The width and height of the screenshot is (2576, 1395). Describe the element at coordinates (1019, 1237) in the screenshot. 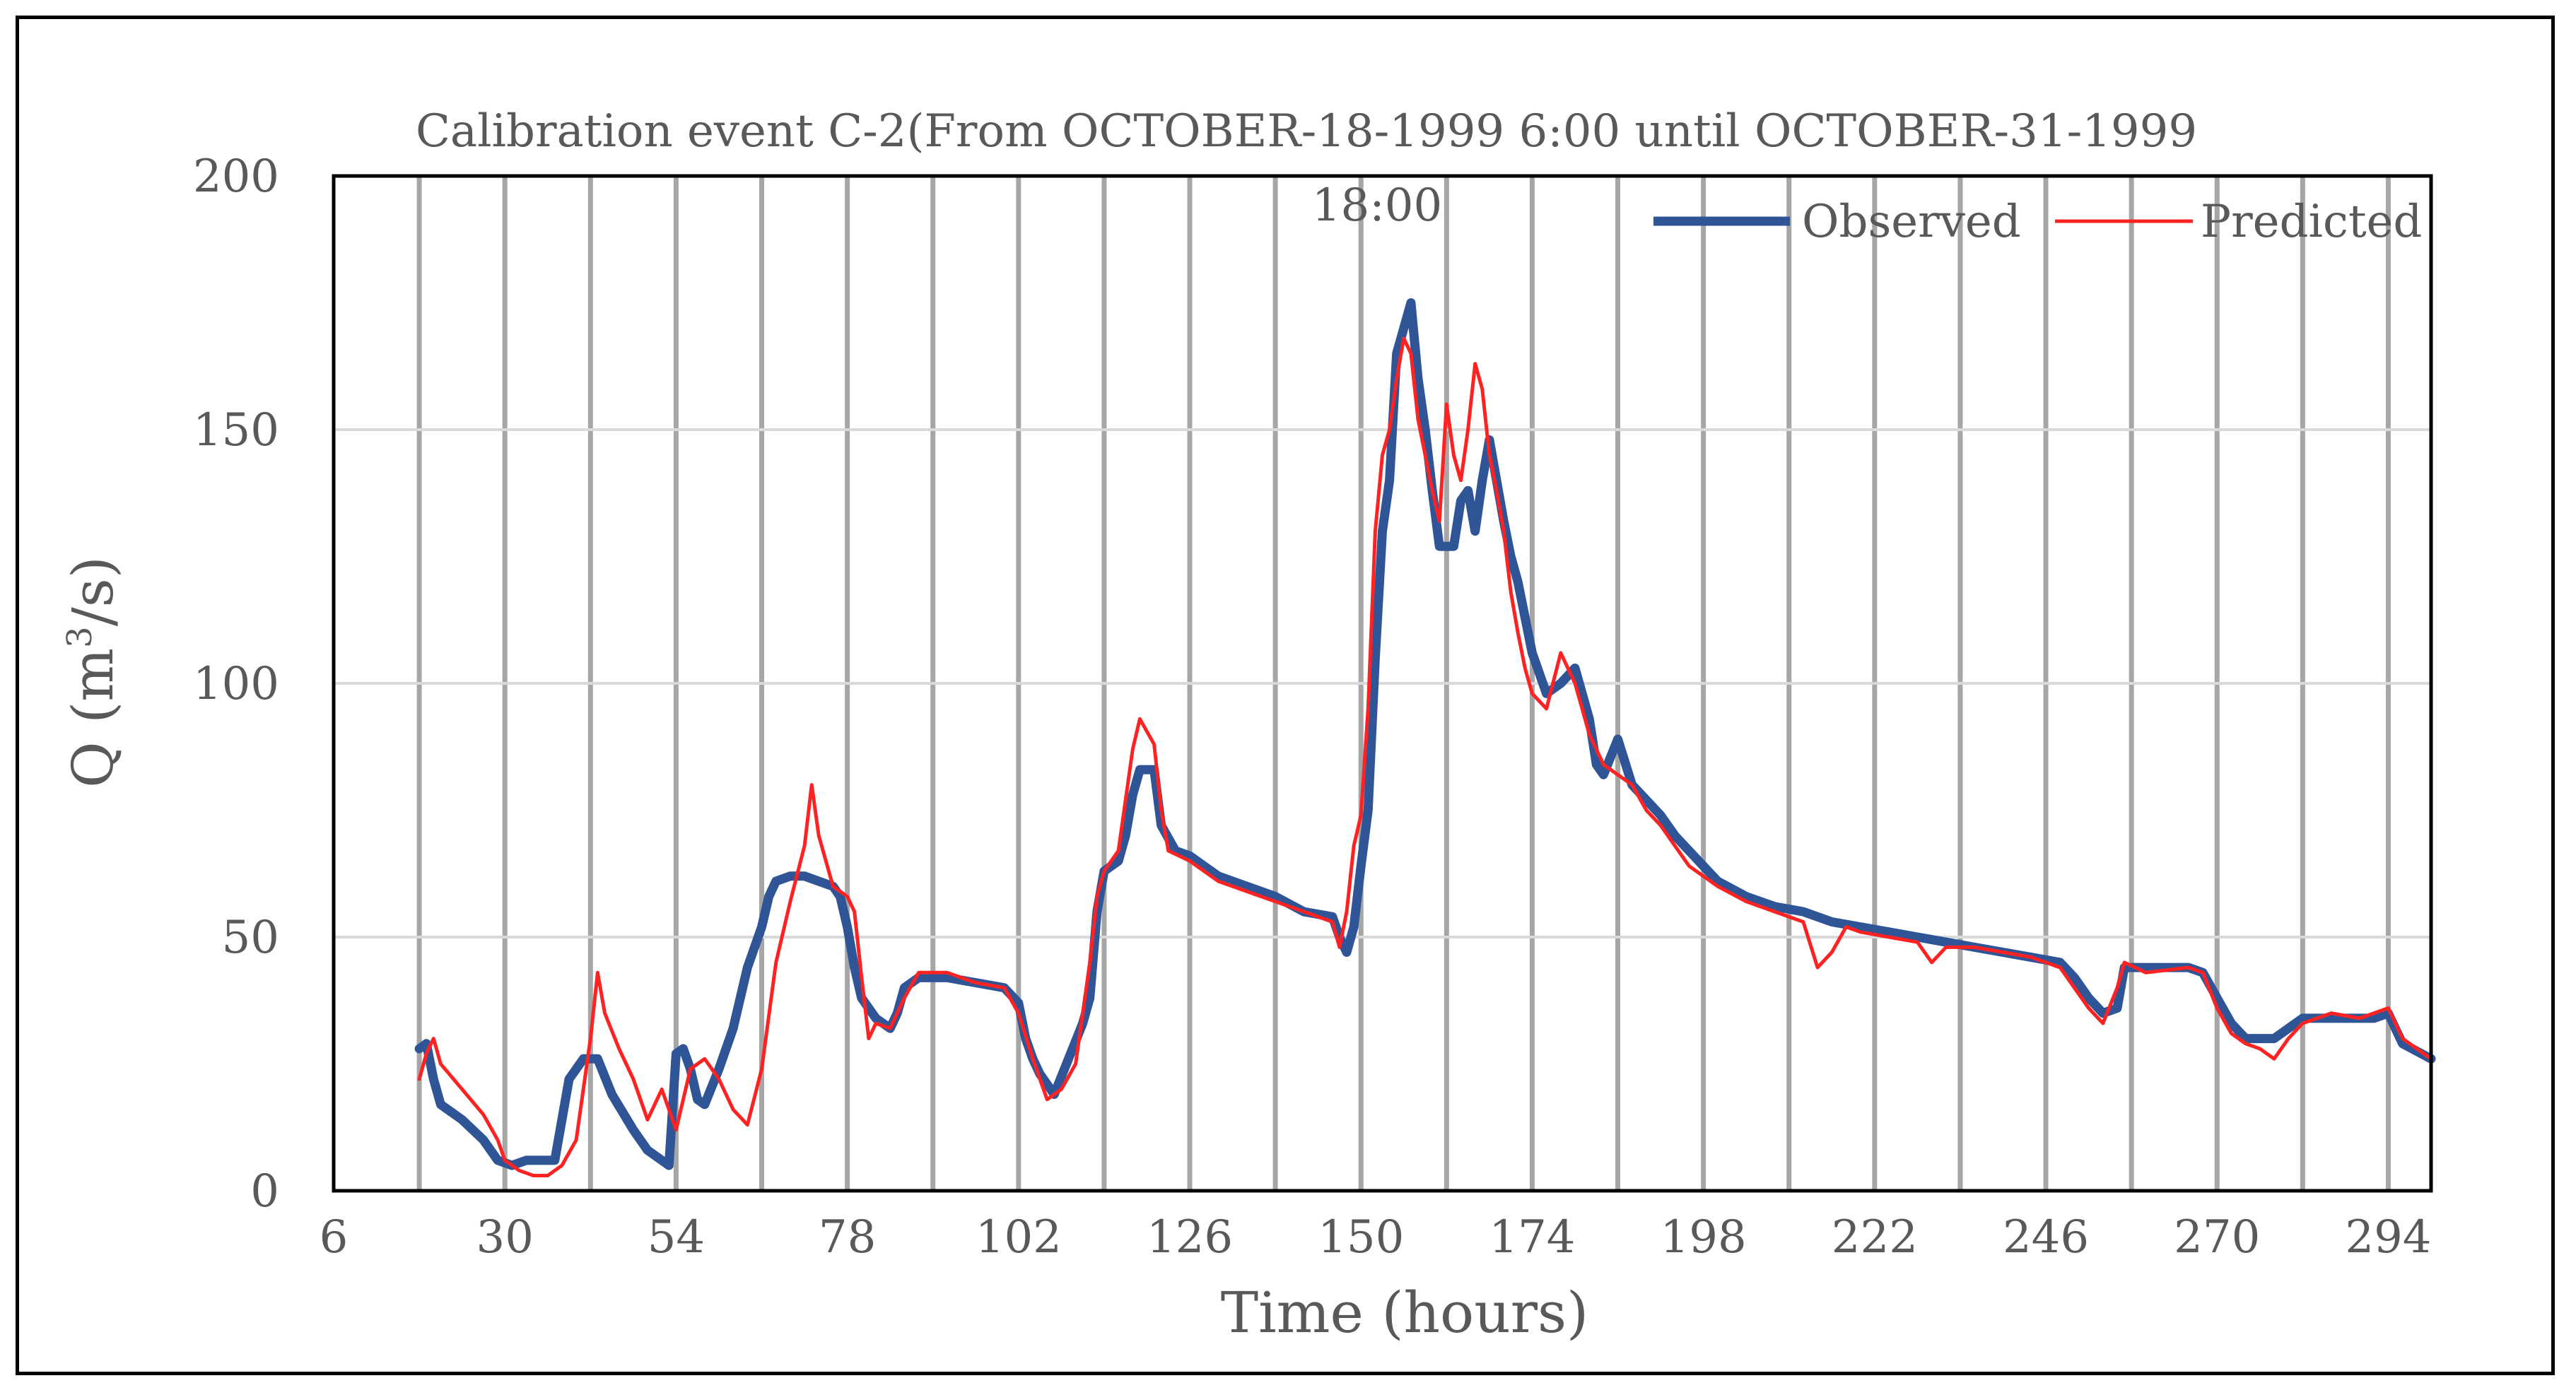

I see `x-tick-label: 102` at that location.